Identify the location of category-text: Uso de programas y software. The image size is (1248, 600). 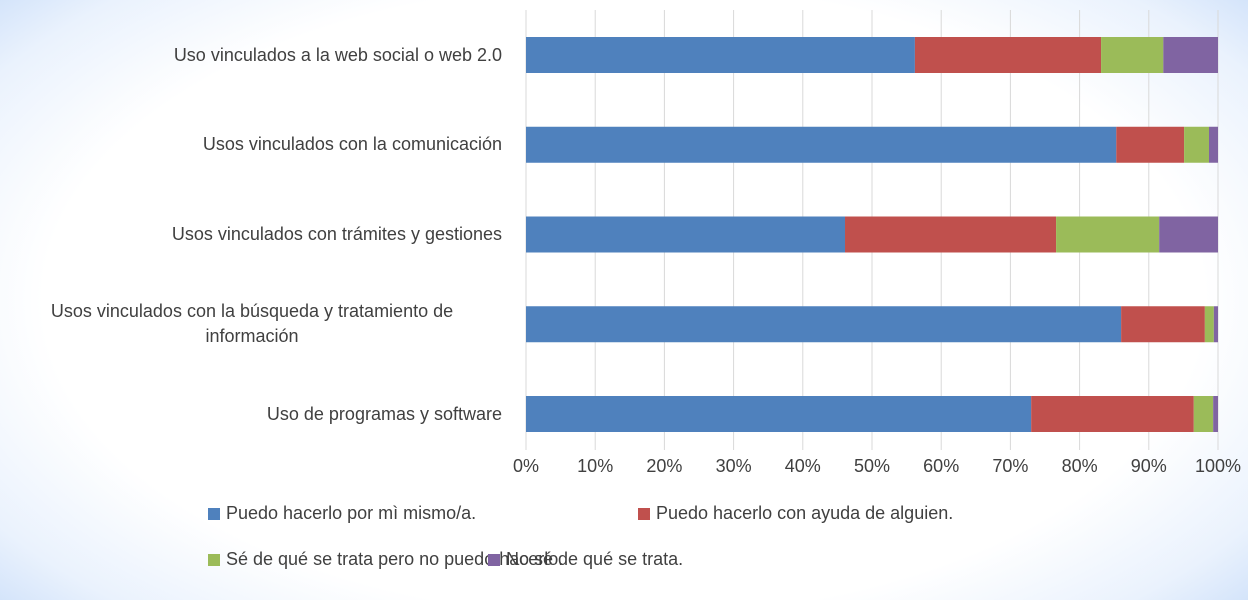
(384, 413).